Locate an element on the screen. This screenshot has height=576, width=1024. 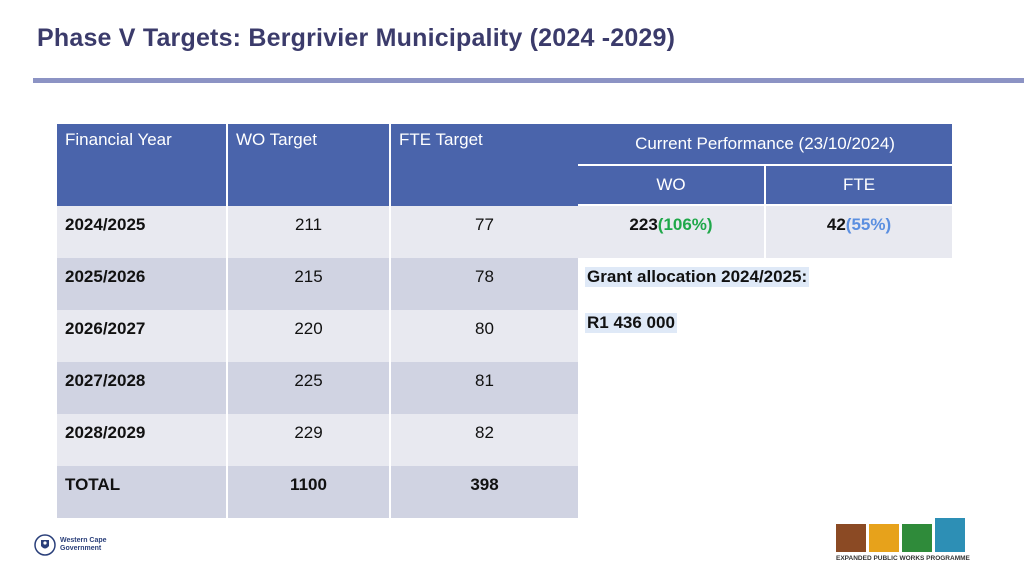
environment-icon is located at coordinates (917, 538).